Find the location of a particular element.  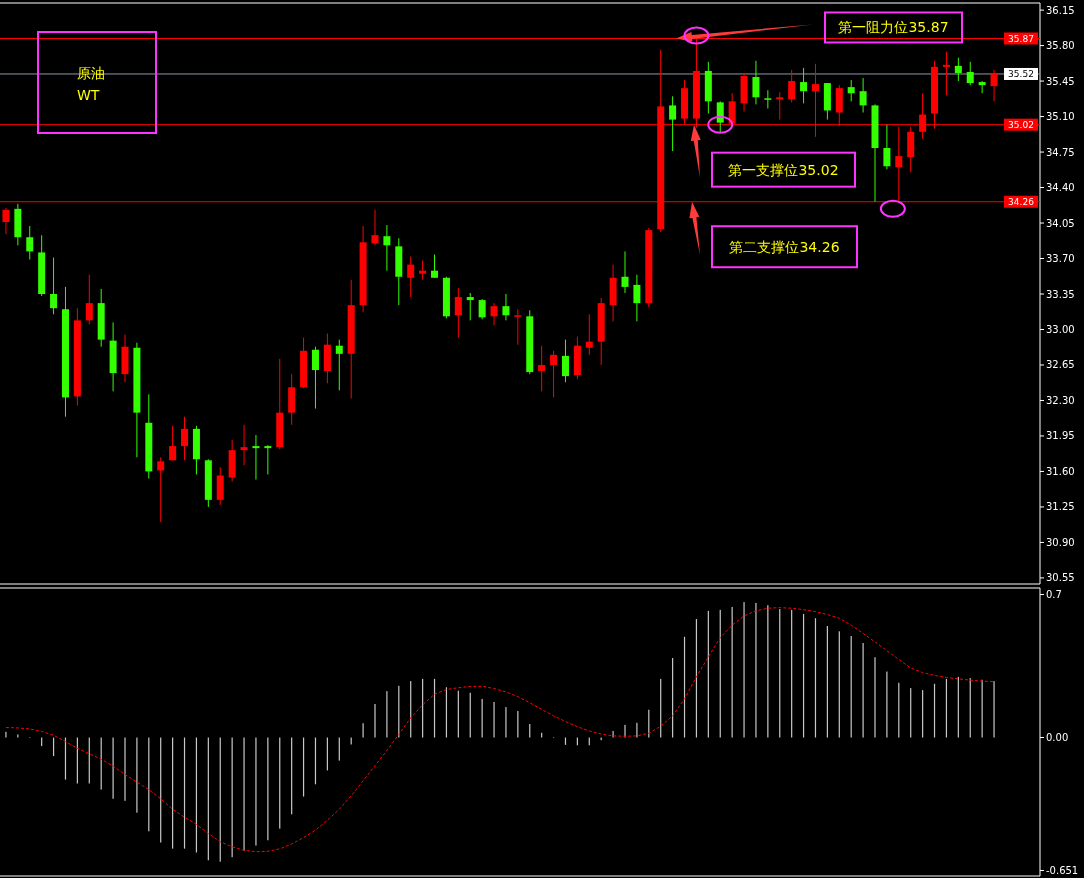

y-tick-label: 30.55 is located at coordinates (1060, 578).